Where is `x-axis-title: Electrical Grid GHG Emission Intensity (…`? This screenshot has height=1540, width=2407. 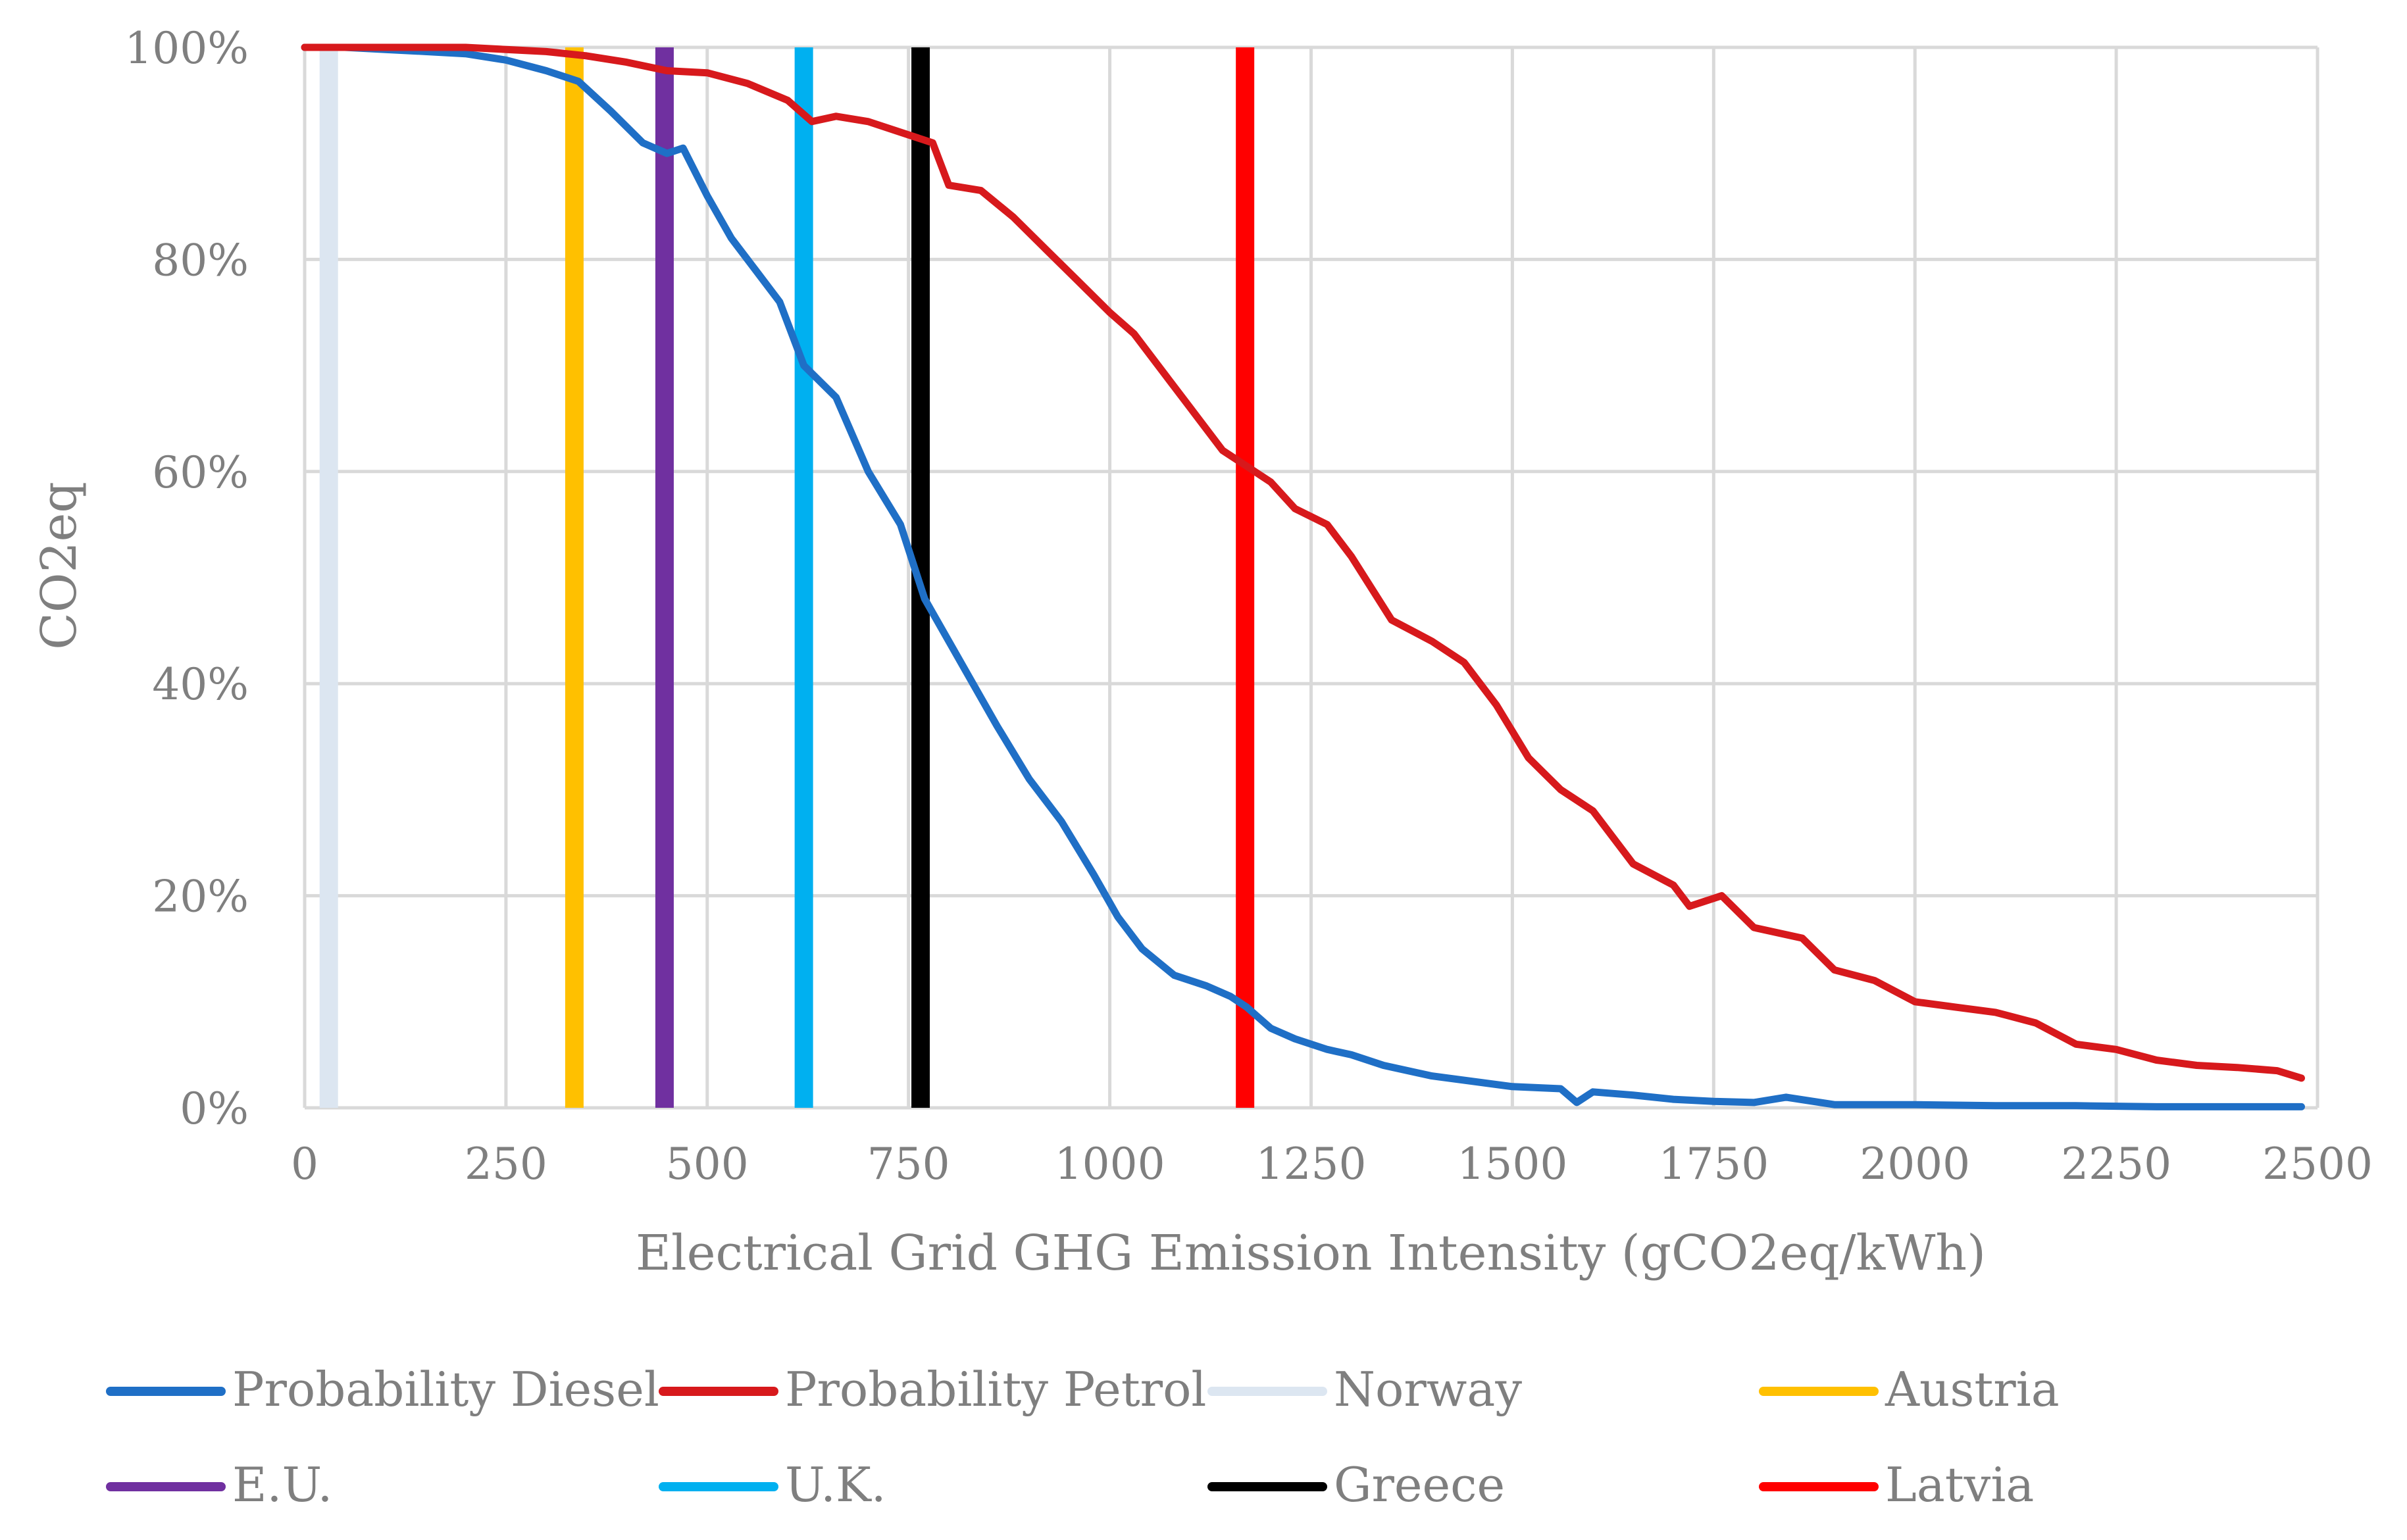
x-axis-title: Electrical Grid GHG Emission Intensity (… is located at coordinates (1311, 1253).